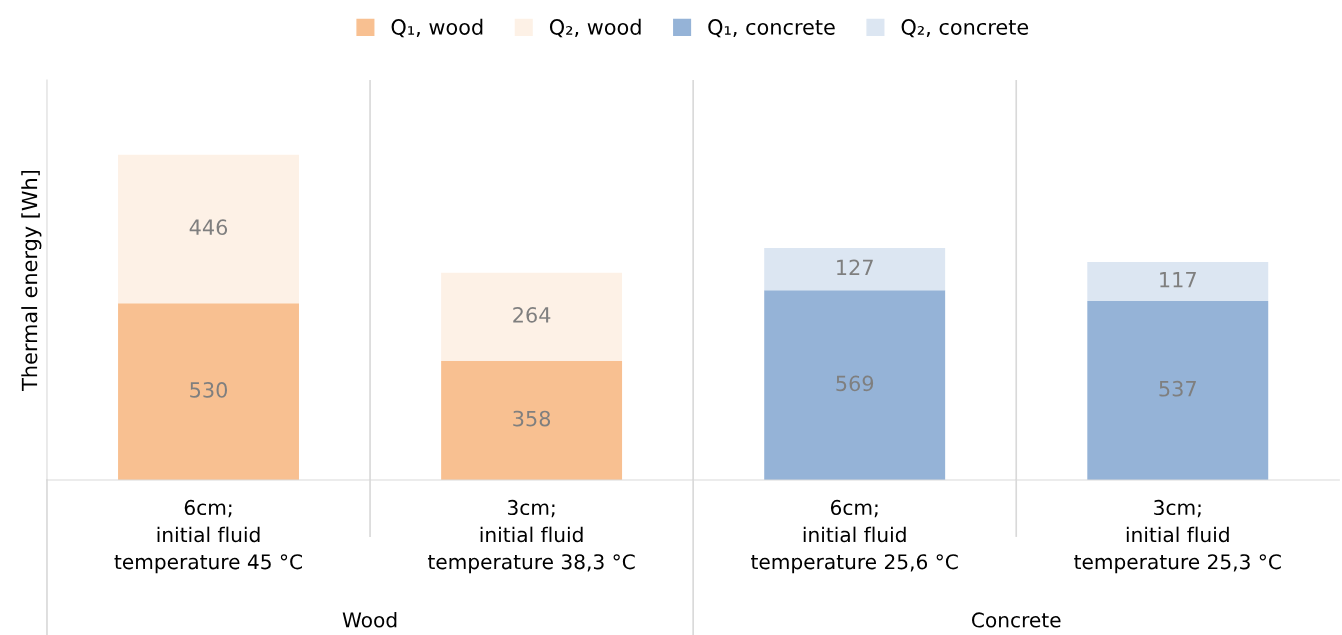  I want to click on text: Concrete, so click(1016, 620).